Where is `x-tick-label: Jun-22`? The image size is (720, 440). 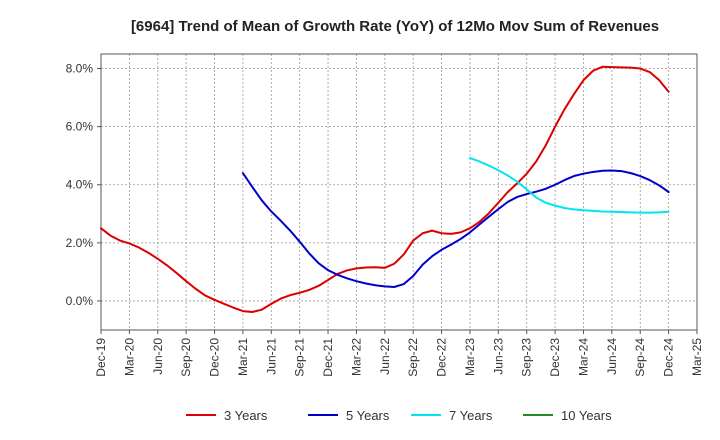
x-tick-label: Jun-22 is located at coordinates (385, 356).